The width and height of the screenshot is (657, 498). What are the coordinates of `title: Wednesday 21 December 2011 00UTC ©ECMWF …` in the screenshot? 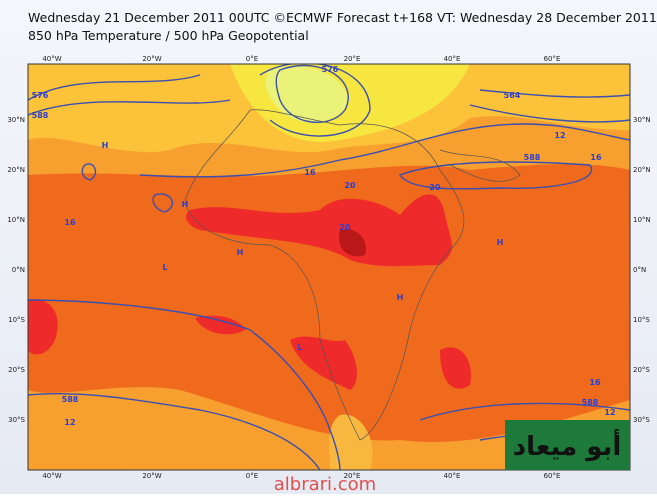 It's located at (342, 17).